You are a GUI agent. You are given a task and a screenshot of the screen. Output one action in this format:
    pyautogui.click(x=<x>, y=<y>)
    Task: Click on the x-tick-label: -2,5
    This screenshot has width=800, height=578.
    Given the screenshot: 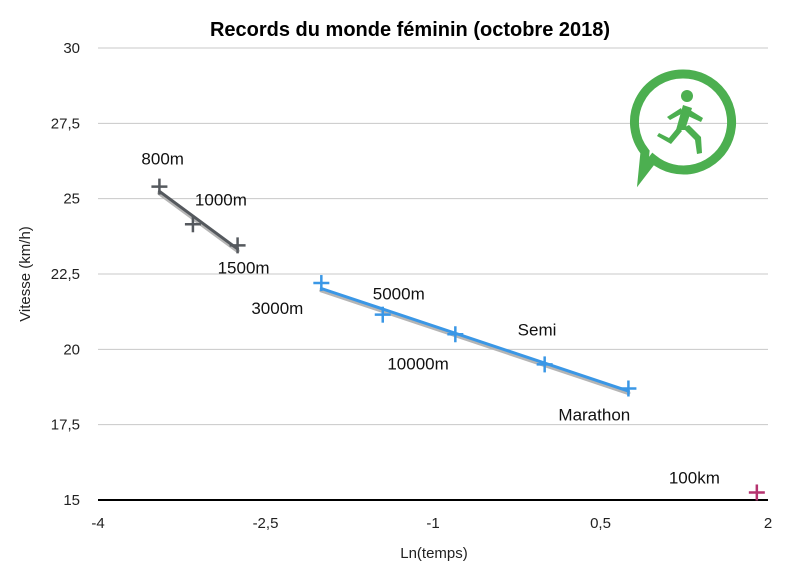 What is the action you would take?
    pyautogui.click(x=266, y=523)
    